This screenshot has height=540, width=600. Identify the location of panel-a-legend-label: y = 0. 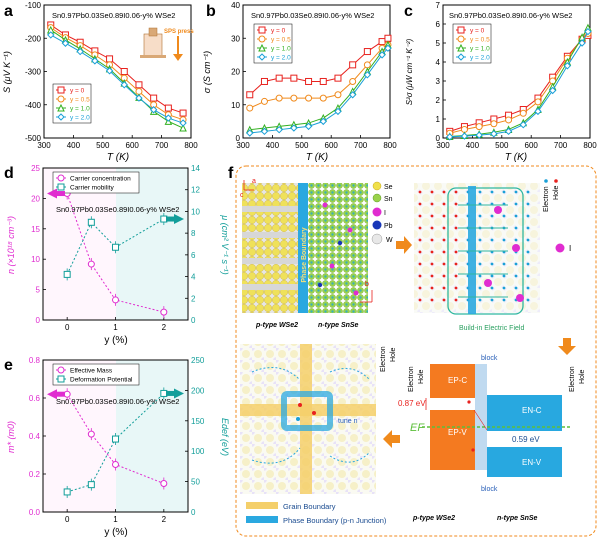
(77, 91).